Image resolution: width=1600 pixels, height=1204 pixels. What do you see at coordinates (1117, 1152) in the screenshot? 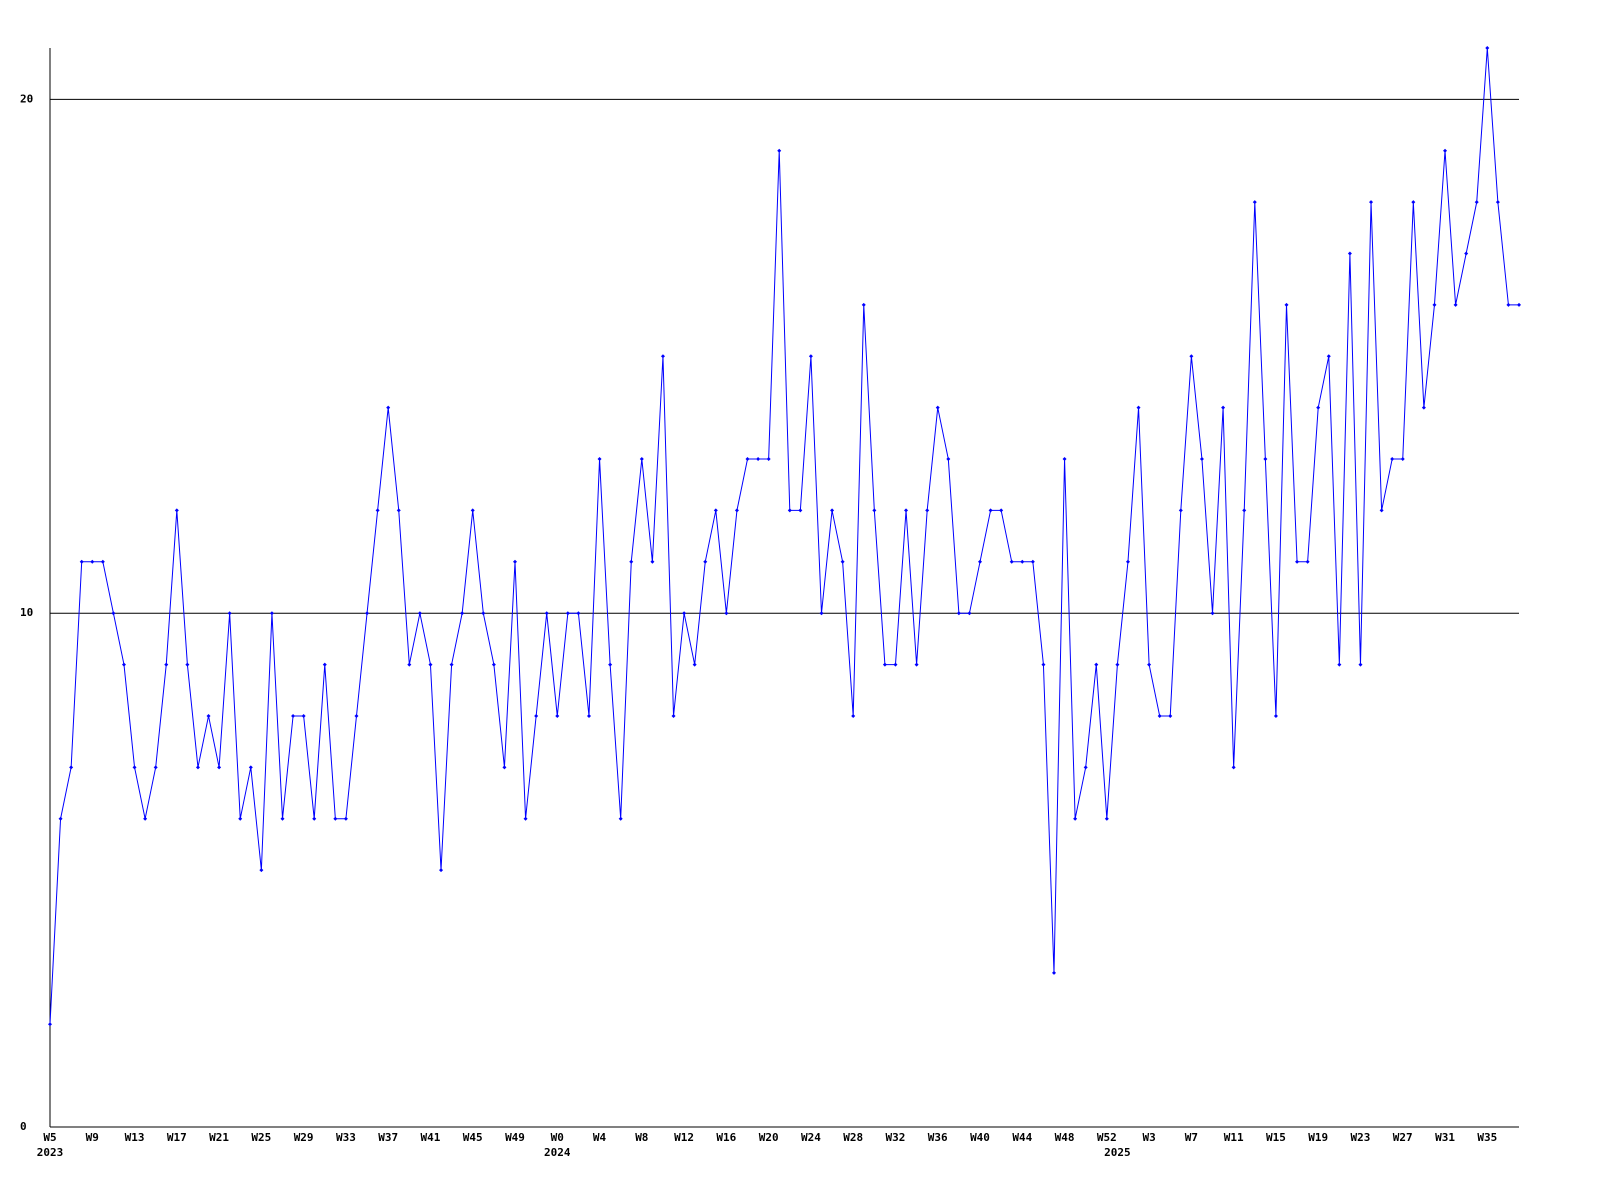
I see `year-label: 2025` at bounding box center [1117, 1152].